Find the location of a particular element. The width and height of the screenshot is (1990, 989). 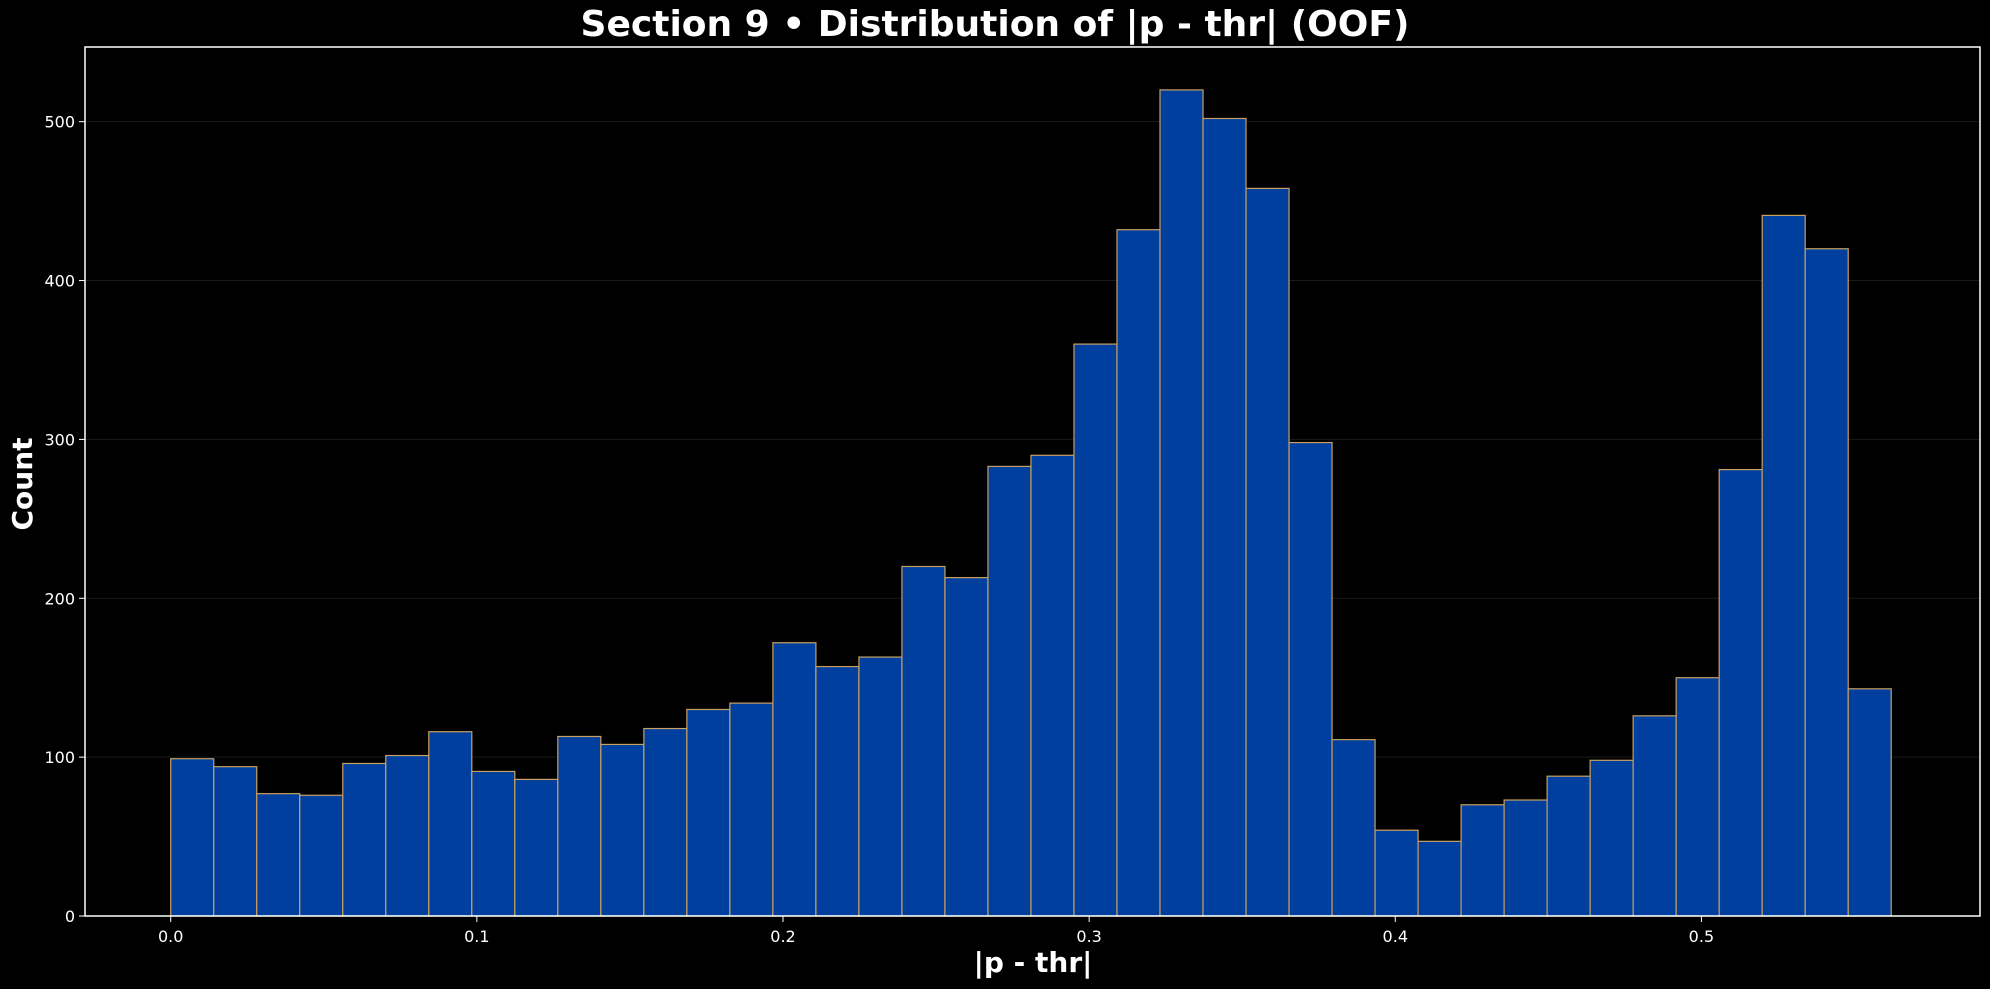

x-tick-label: 0.3 is located at coordinates (1088, 936).